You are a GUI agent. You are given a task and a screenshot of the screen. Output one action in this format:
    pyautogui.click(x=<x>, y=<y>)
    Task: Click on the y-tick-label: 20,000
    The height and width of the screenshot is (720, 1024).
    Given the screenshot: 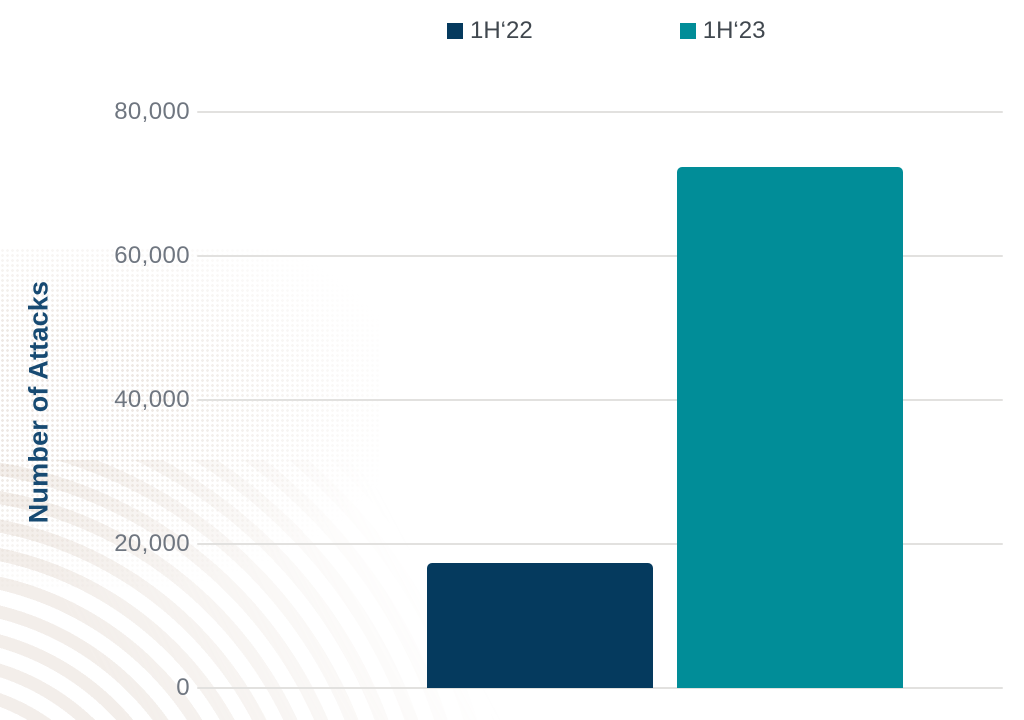 What is the action you would take?
    pyautogui.click(x=152, y=543)
    